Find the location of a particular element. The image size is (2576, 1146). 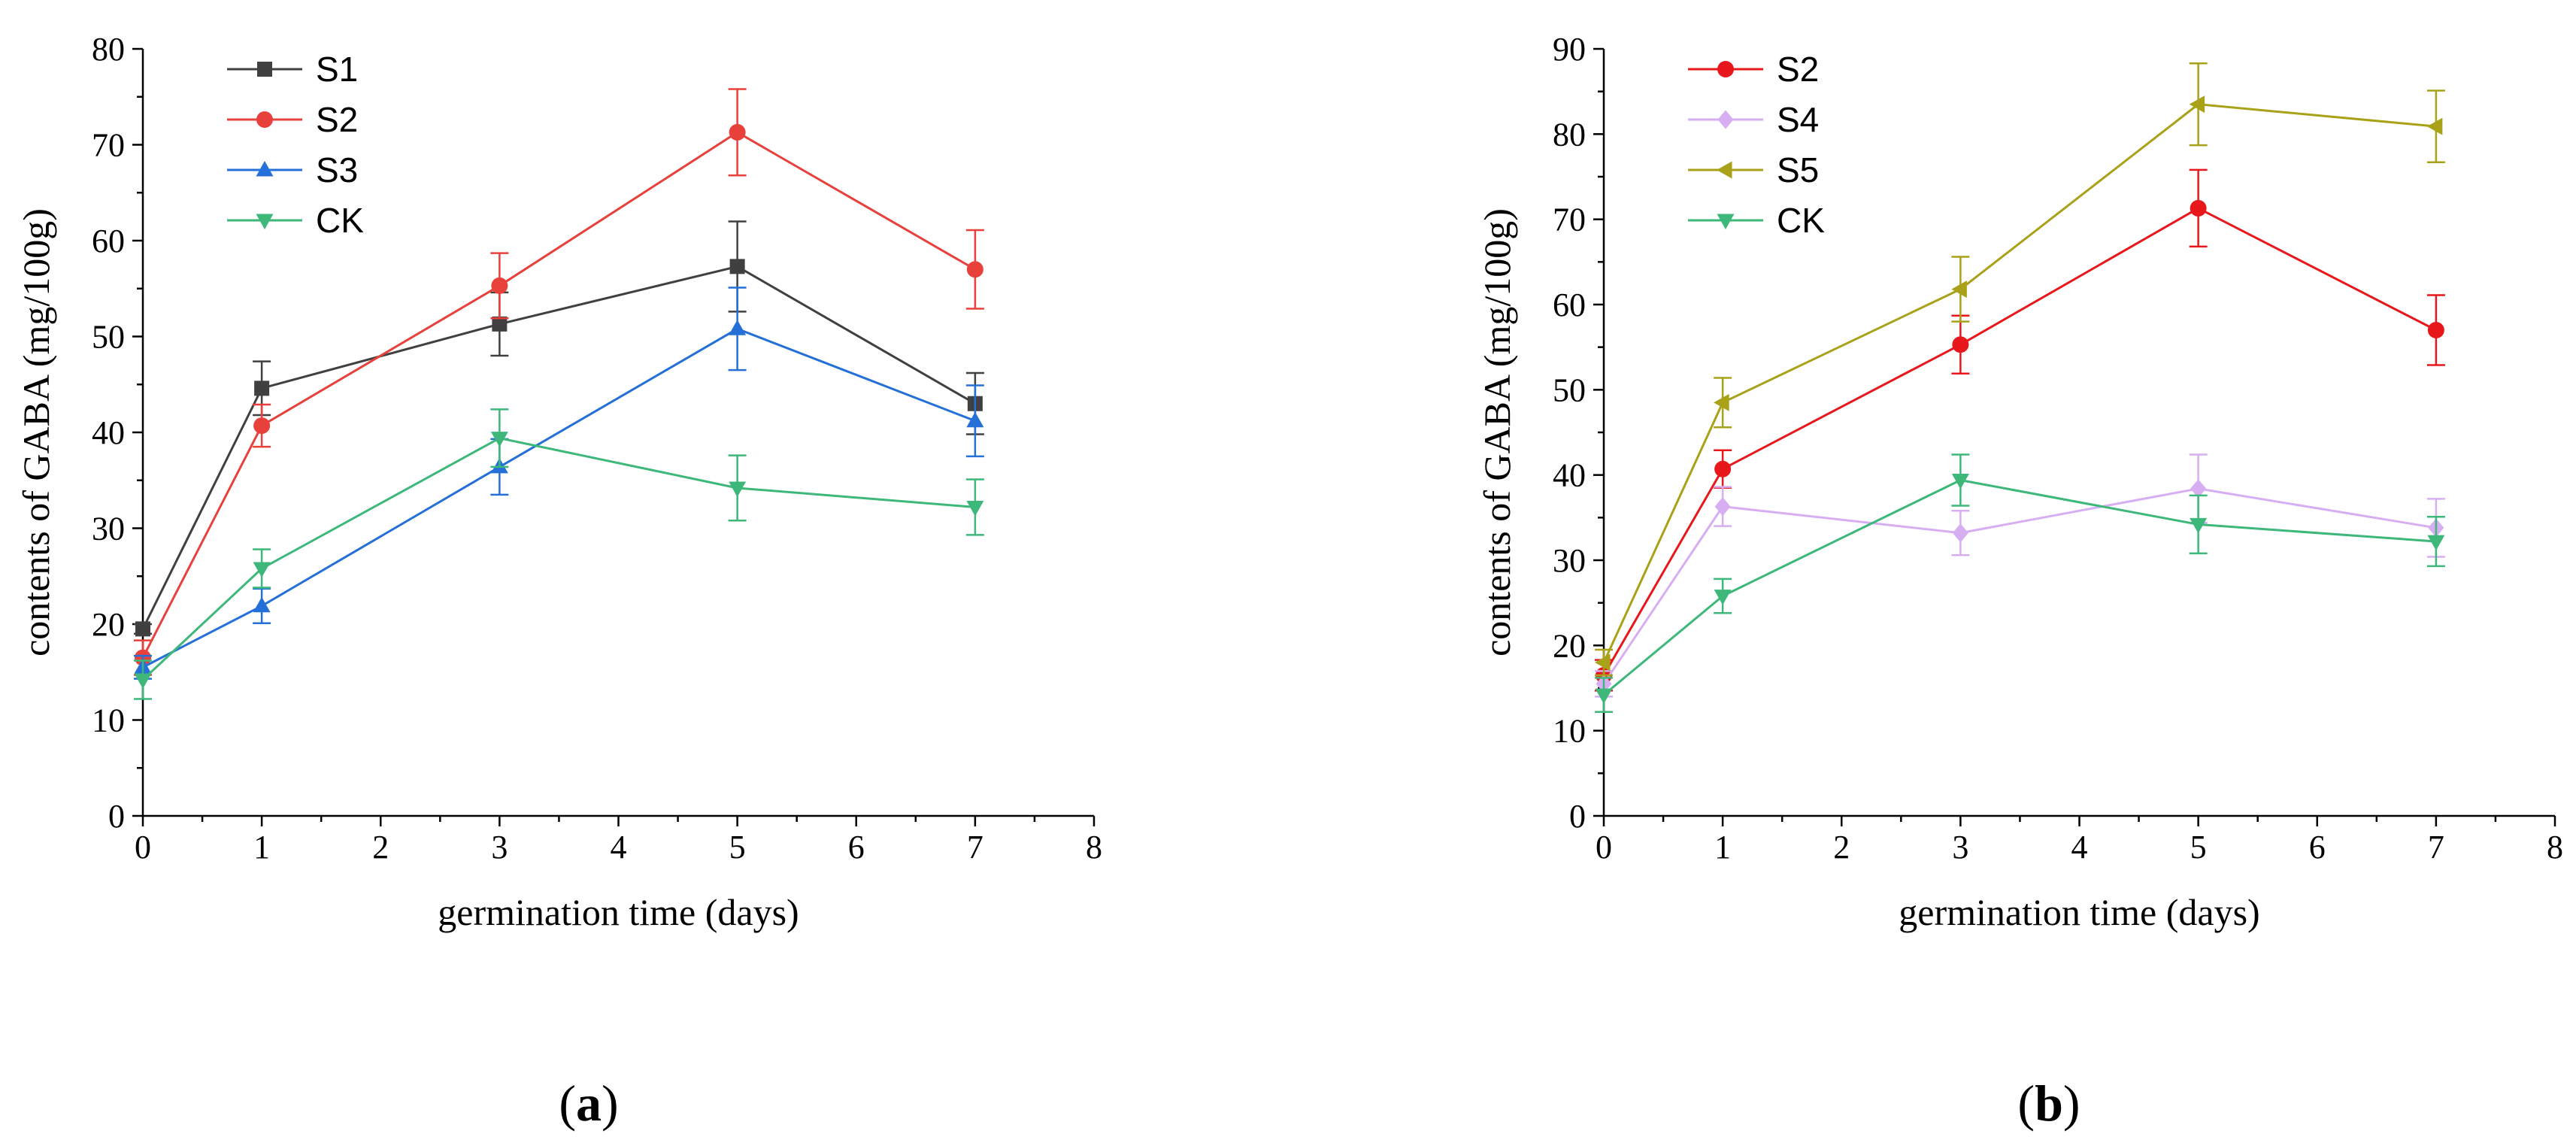

legend-item-ck: CK is located at coordinates (1756, 220).